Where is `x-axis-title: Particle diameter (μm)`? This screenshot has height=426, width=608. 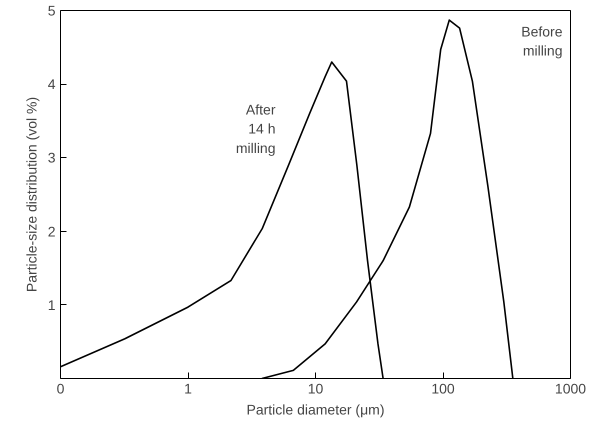
x-axis-title: Particle diameter (μm) is located at coordinates (315, 410).